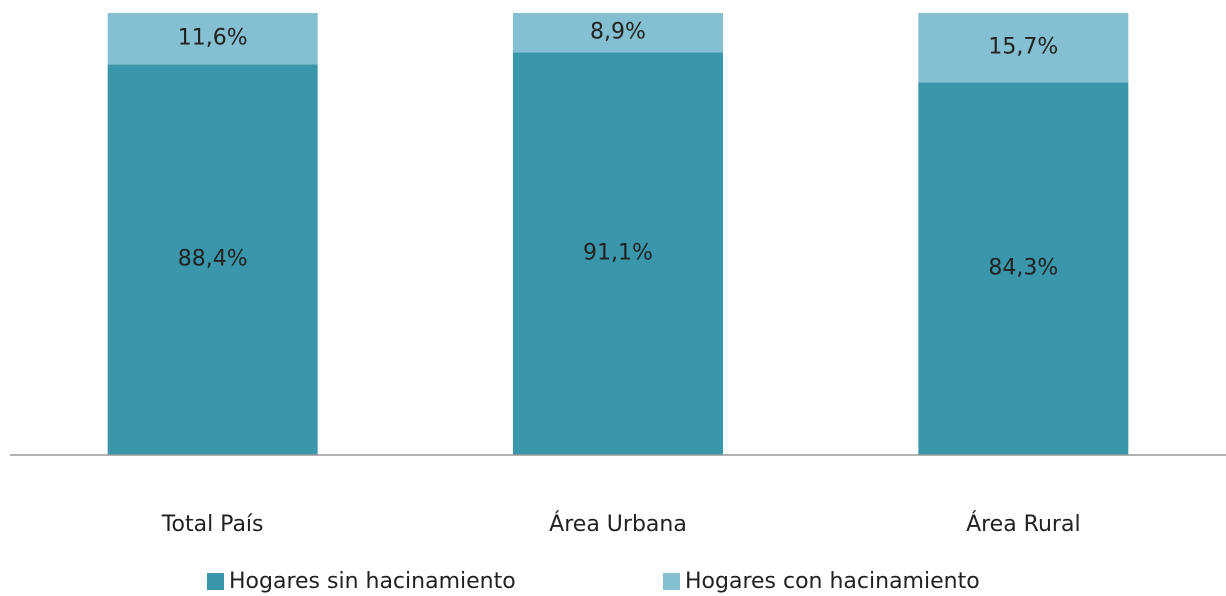  I want to click on value-label: 15,7%, so click(1023, 47).